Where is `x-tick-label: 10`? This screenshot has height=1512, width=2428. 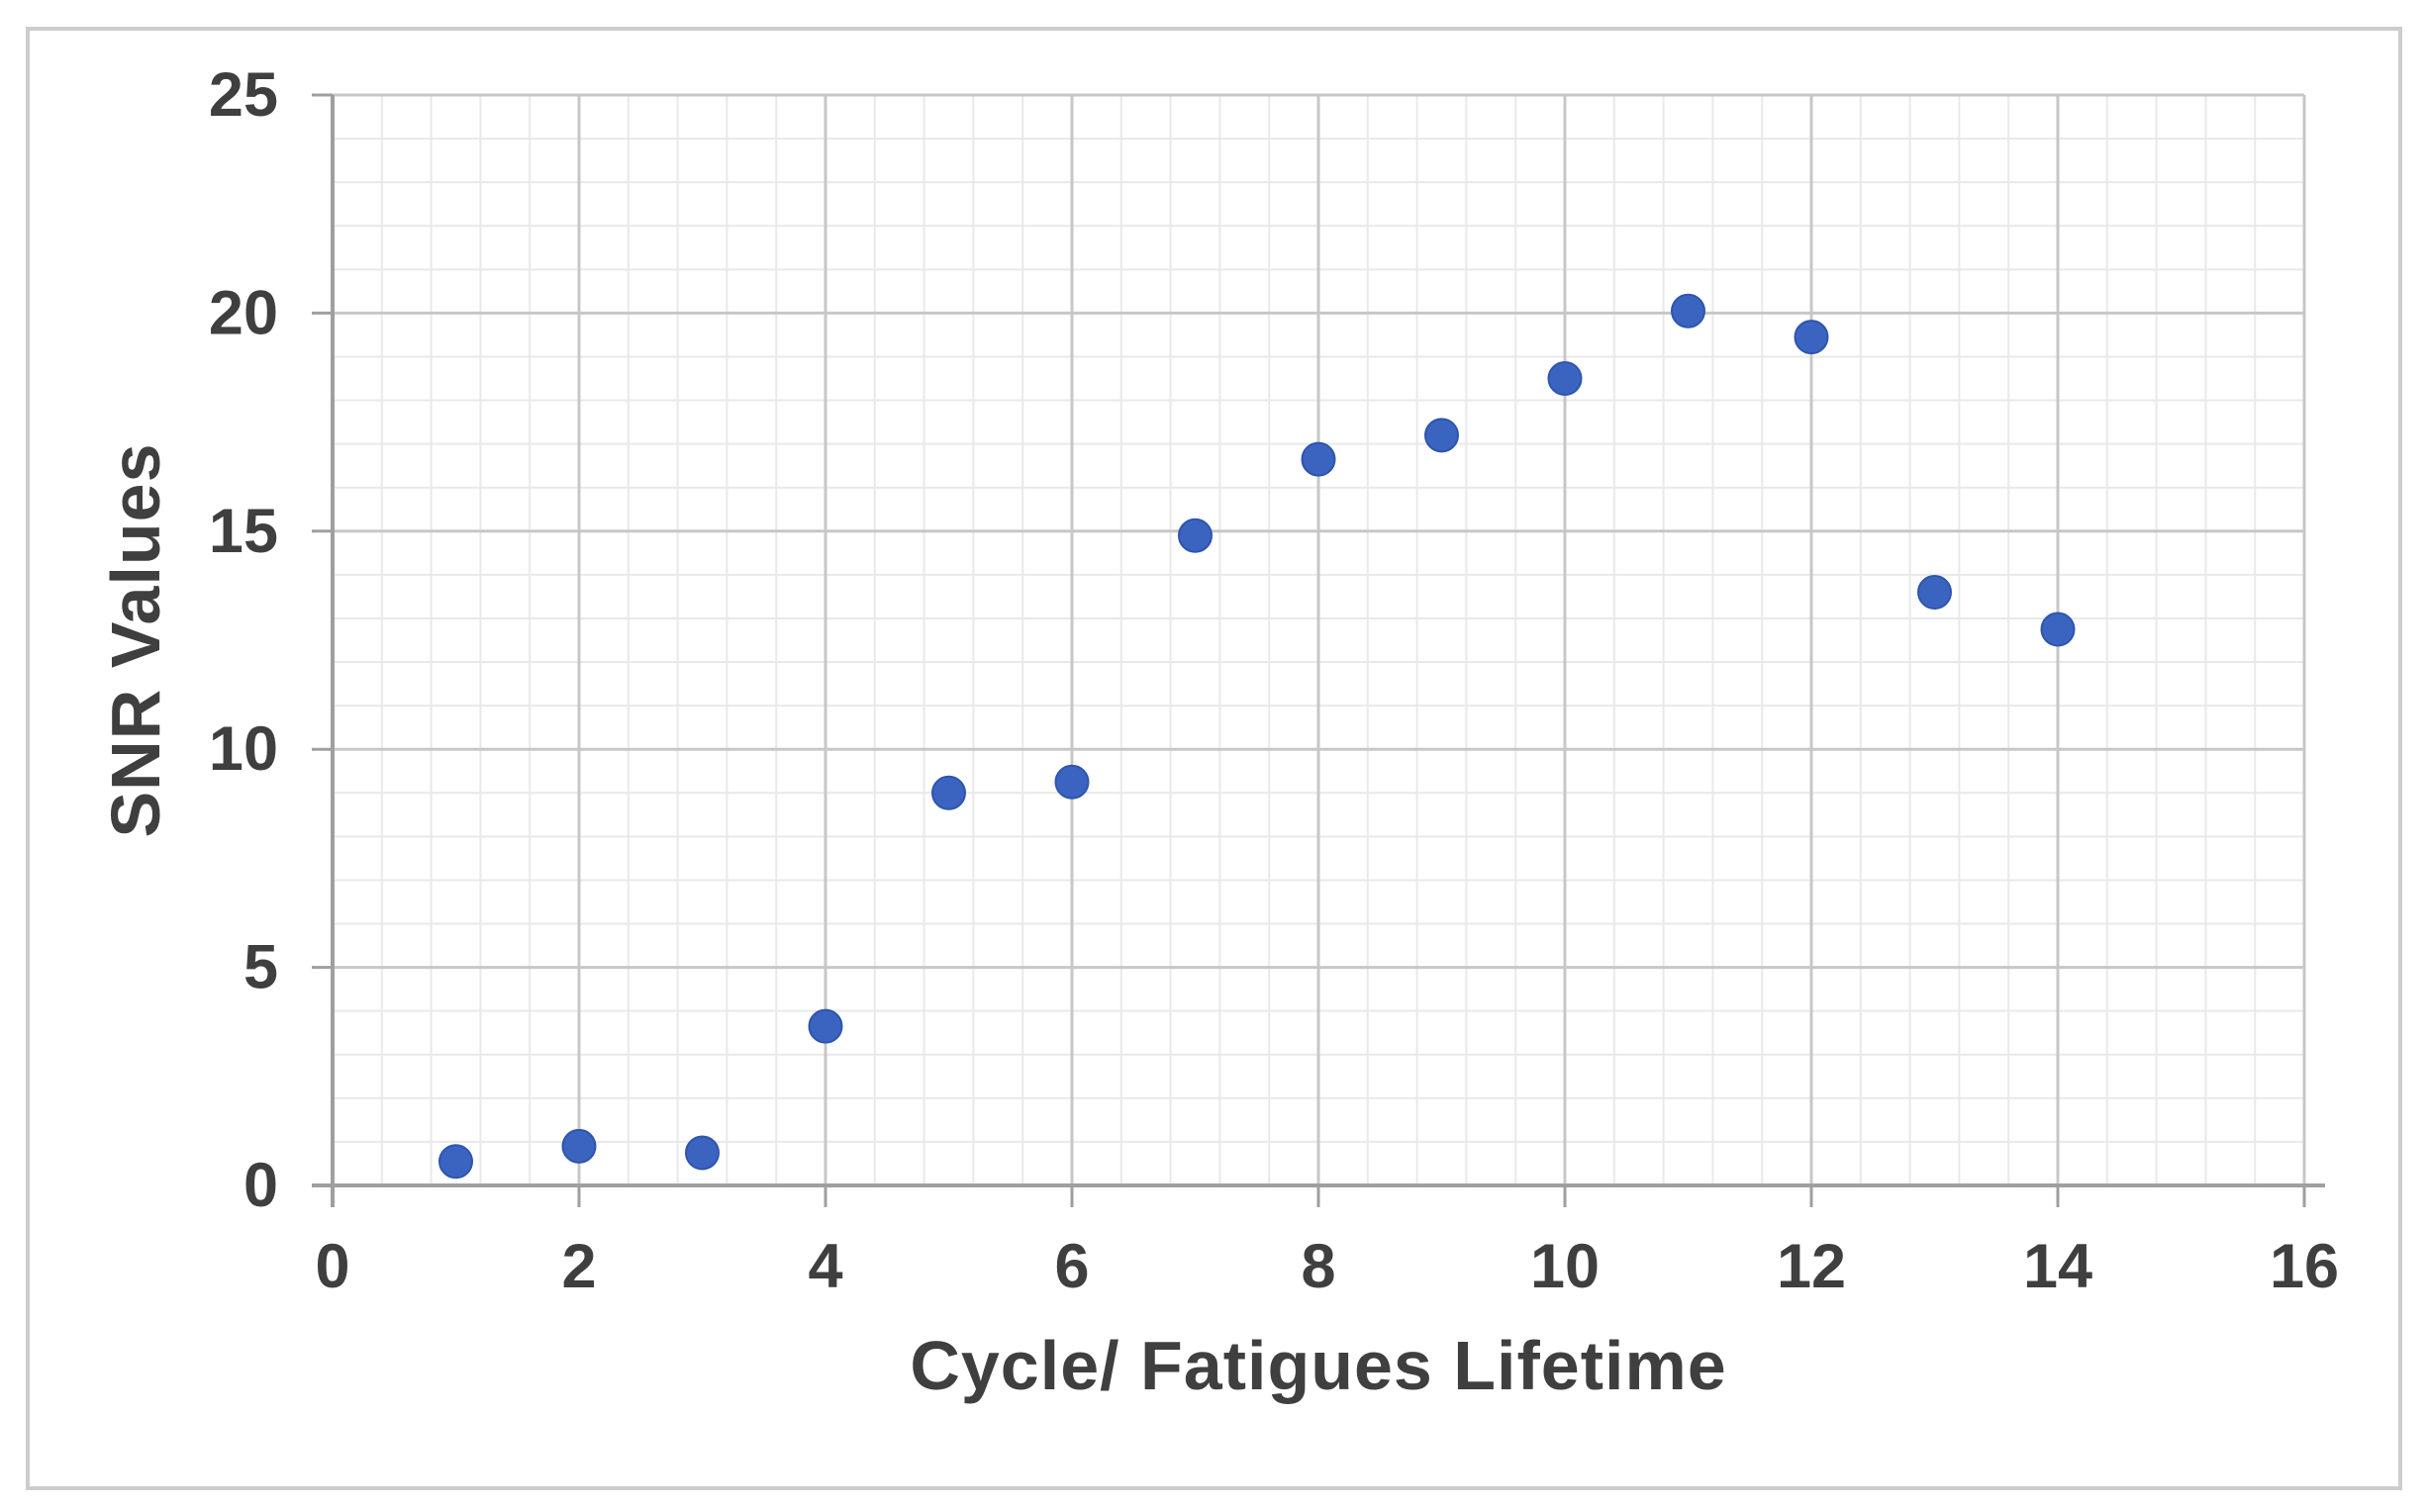
x-tick-label: 10 is located at coordinates (1565, 1266).